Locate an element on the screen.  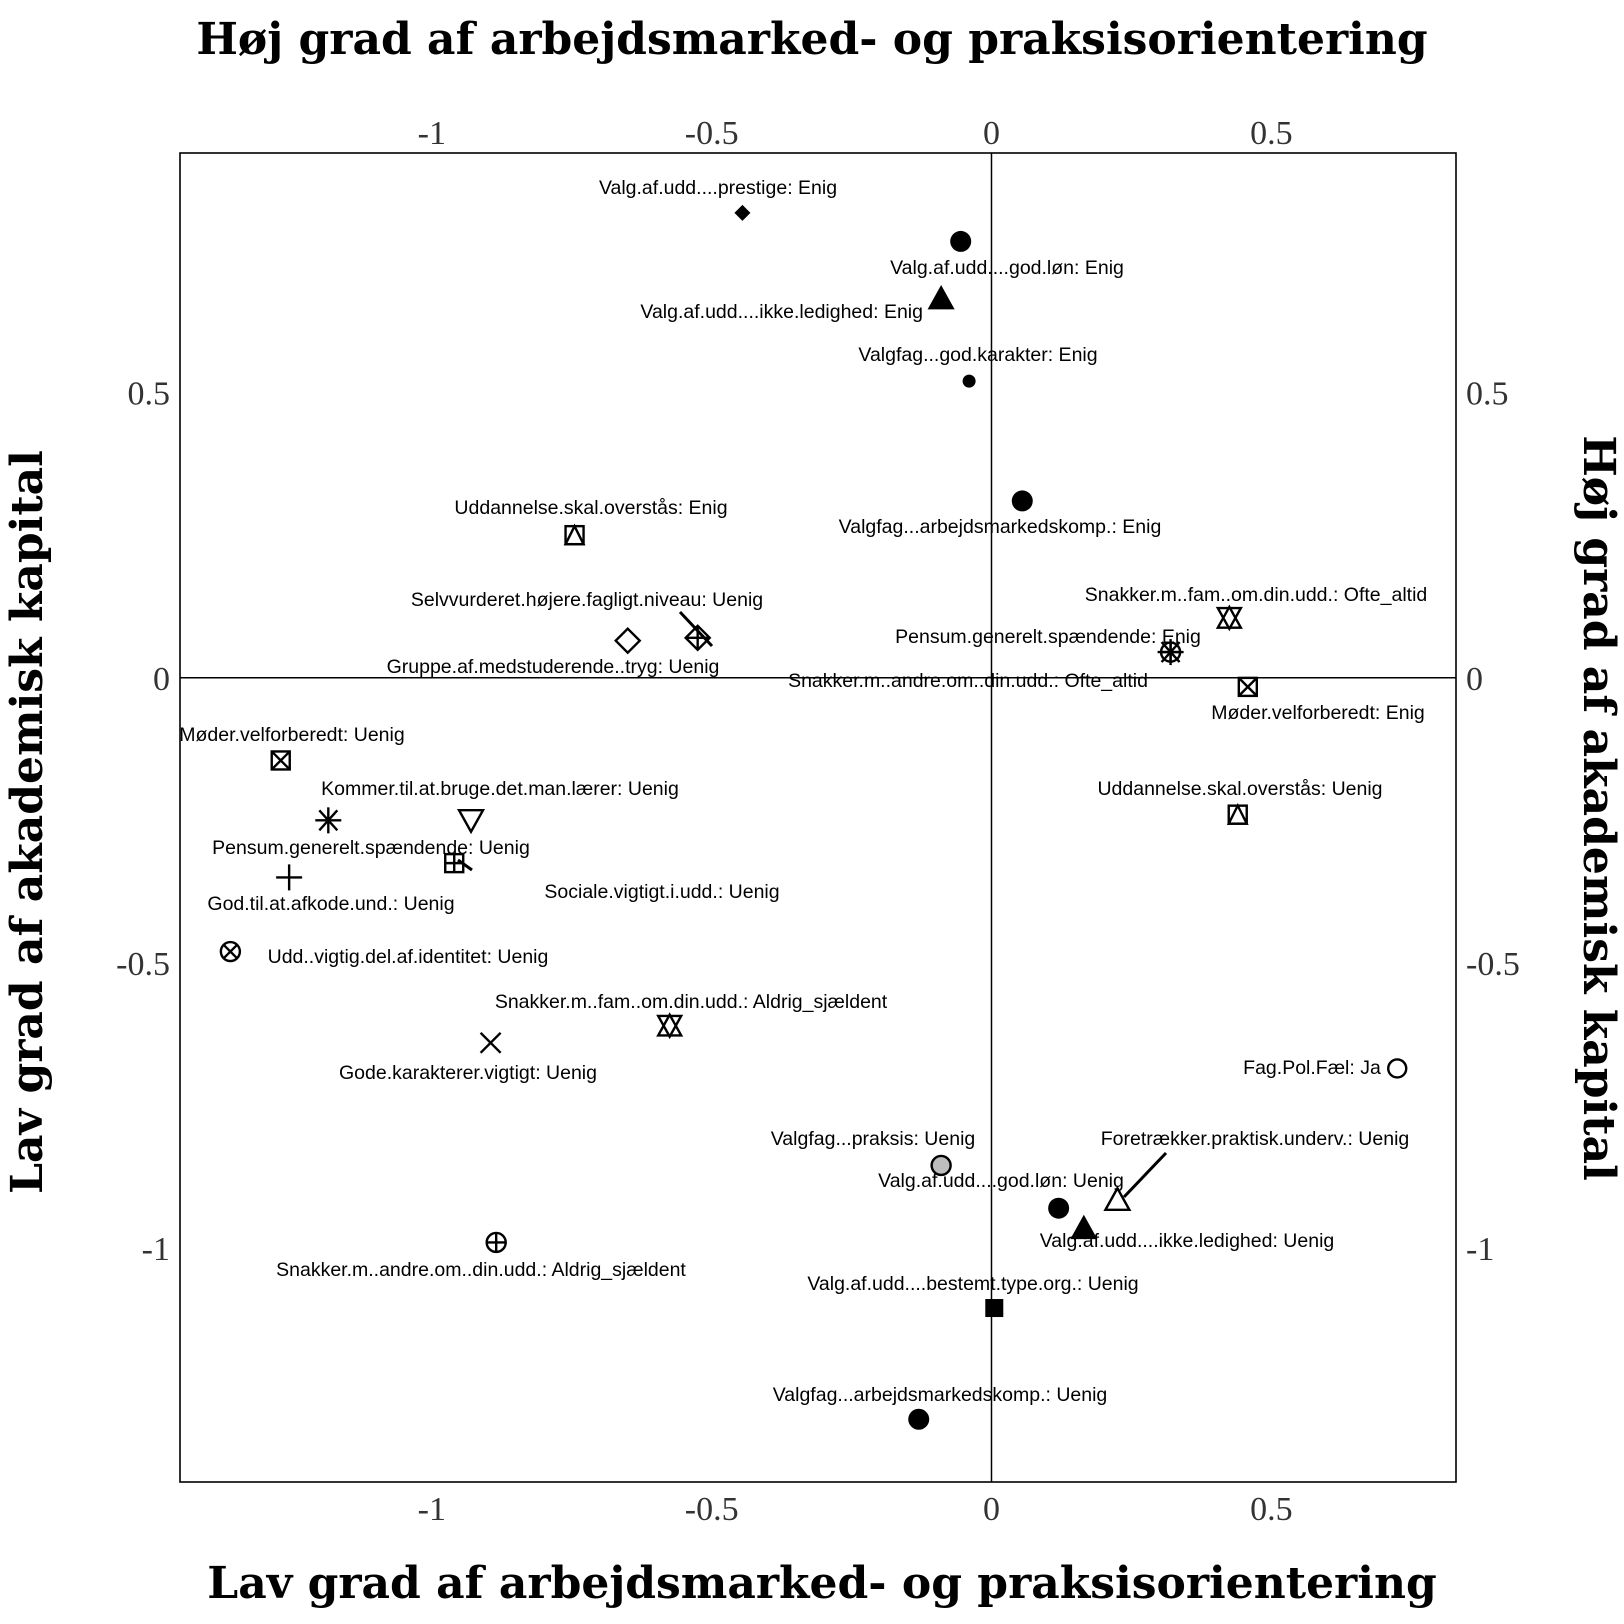
y-tick-label-right: 0 is located at coordinates (1474, 679).